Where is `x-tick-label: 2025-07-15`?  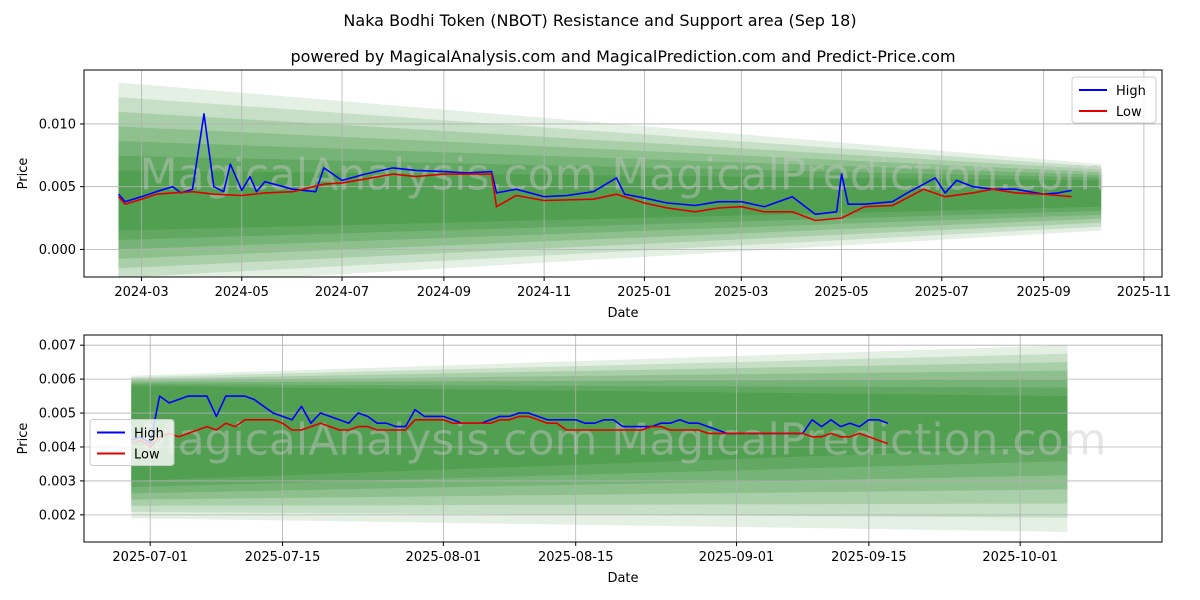 x-tick-label: 2025-07-15 is located at coordinates (283, 557).